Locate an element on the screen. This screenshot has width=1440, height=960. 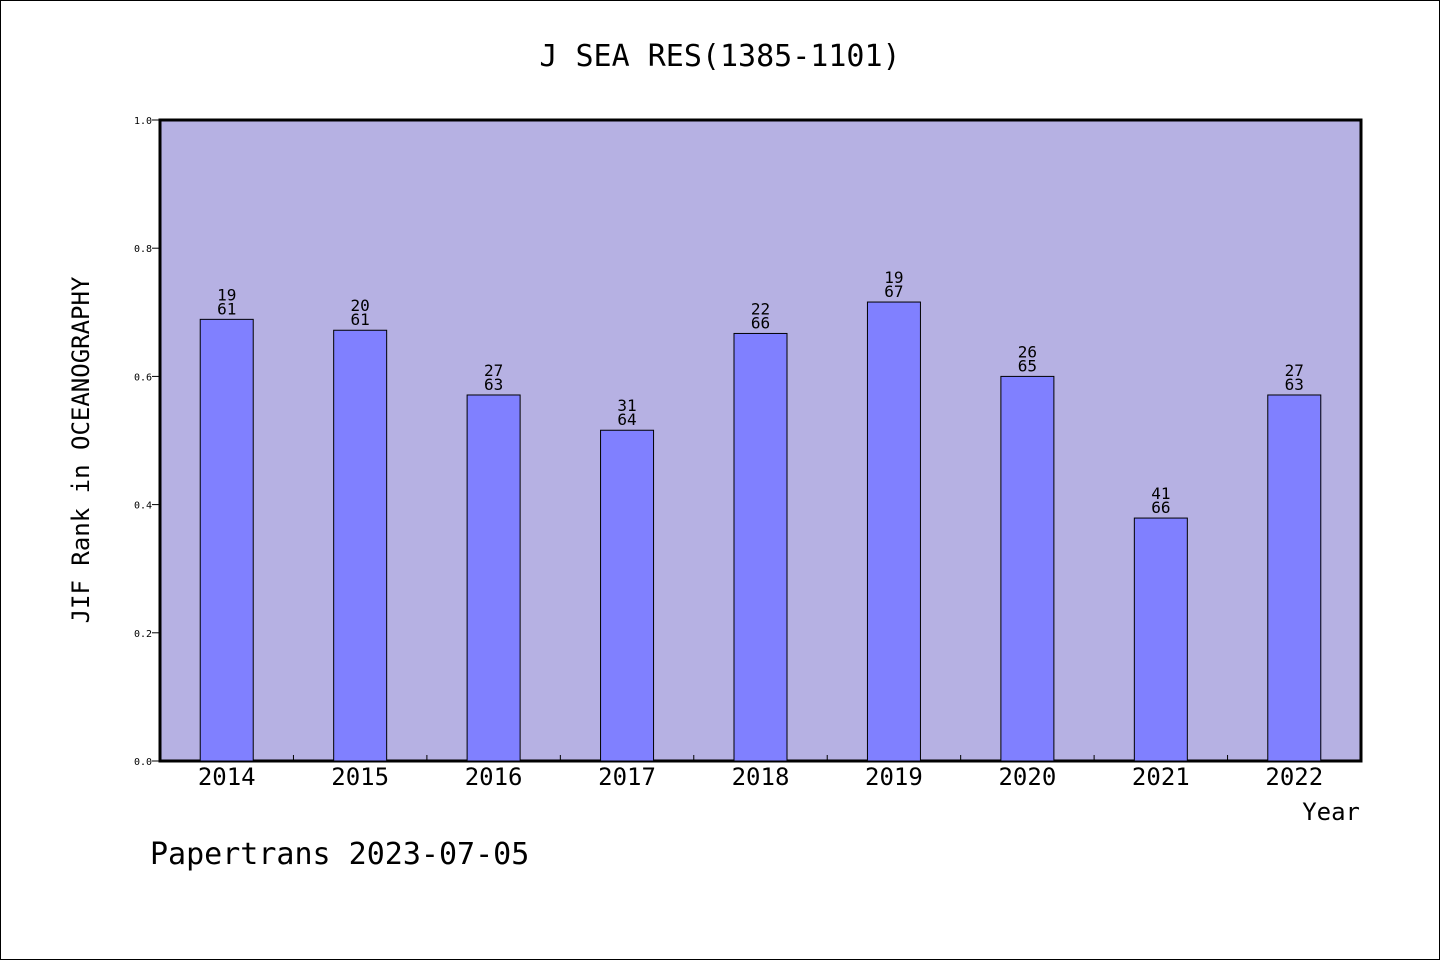
chart-title: J SEA RES(1385-1101) is located at coordinates (719, 56).